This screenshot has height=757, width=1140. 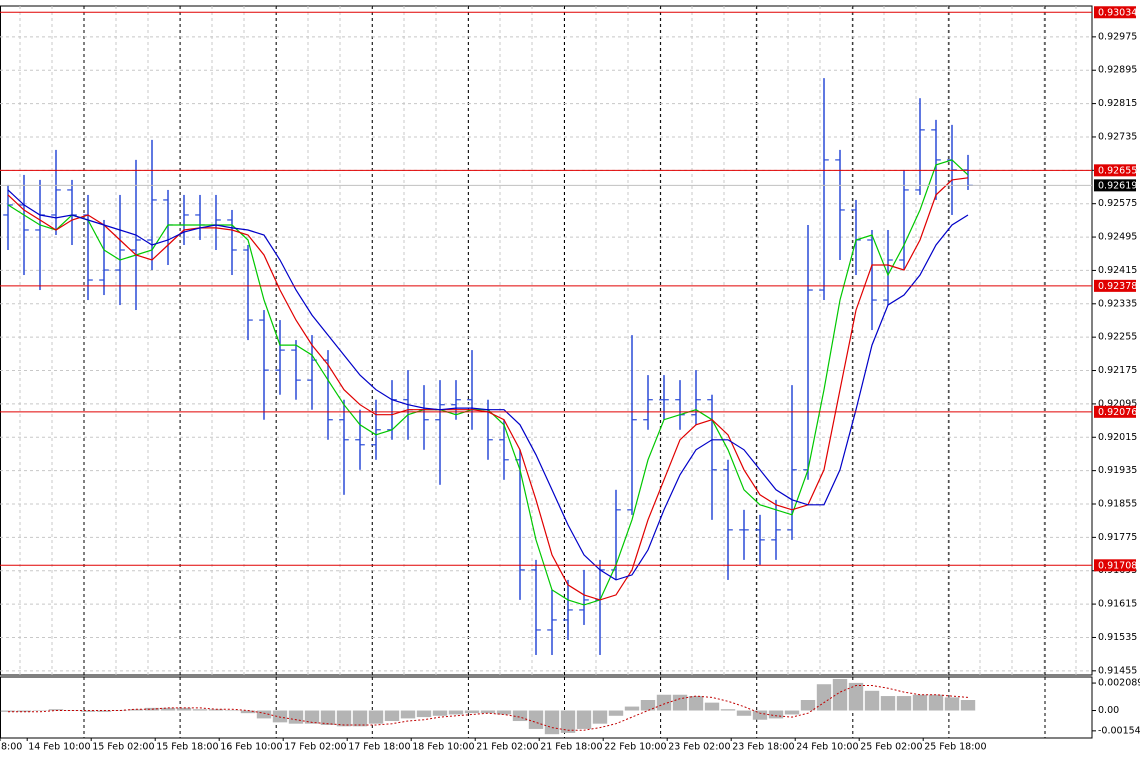 What do you see at coordinates (187, 747) in the screenshot?
I see `x-tick-label: 15 Feb 18:00` at bounding box center [187, 747].